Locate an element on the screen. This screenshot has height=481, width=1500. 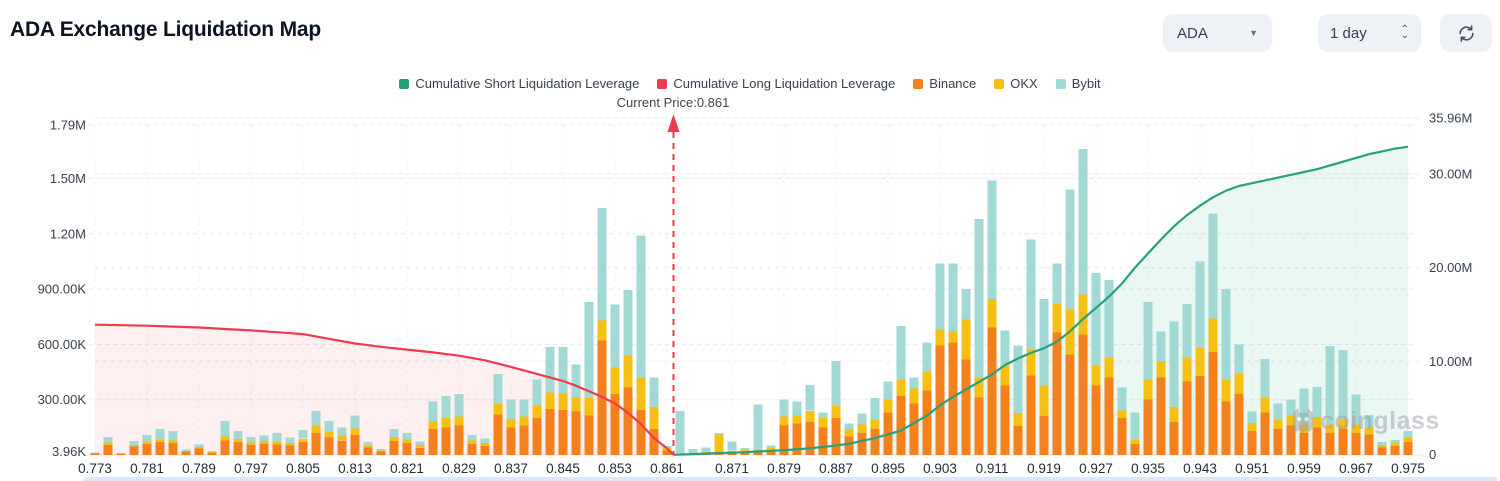
refresh-button is located at coordinates (1466, 33).